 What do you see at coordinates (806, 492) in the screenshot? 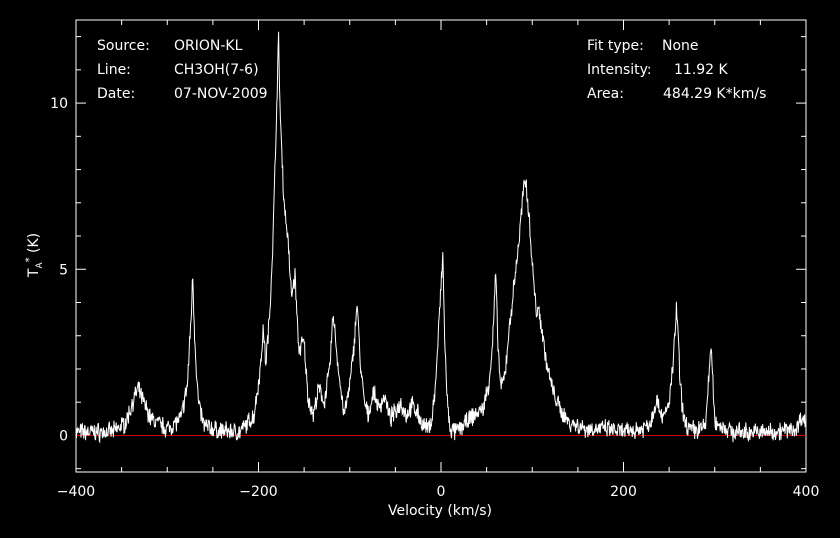
I see `x-tick-label: 400` at bounding box center [806, 492].